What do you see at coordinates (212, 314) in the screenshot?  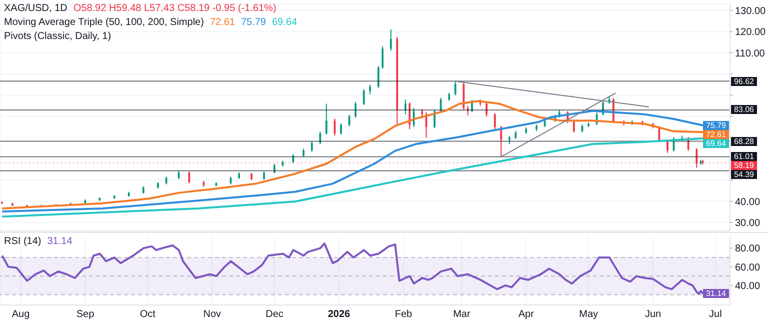 I see `x-tick-label: Nov` at bounding box center [212, 314].